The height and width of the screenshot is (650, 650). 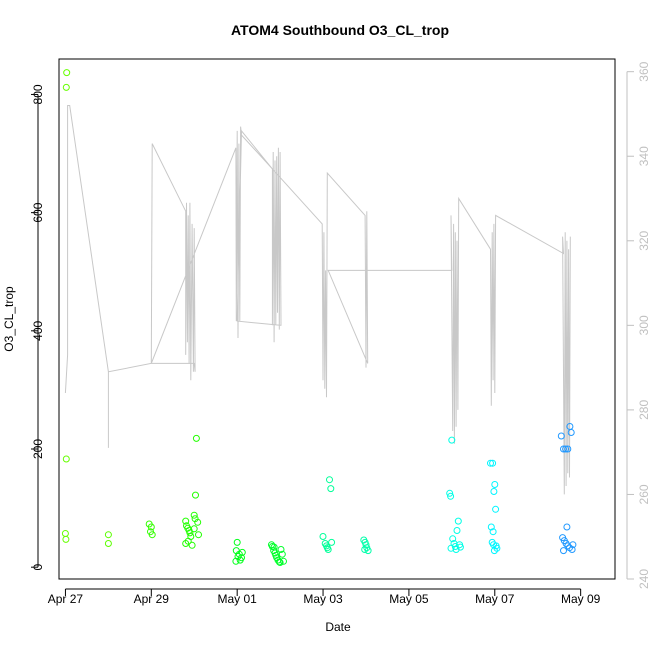 What do you see at coordinates (643, 410) in the screenshot?
I see `right-tick-label: 280` at bounding box center [643, 410].